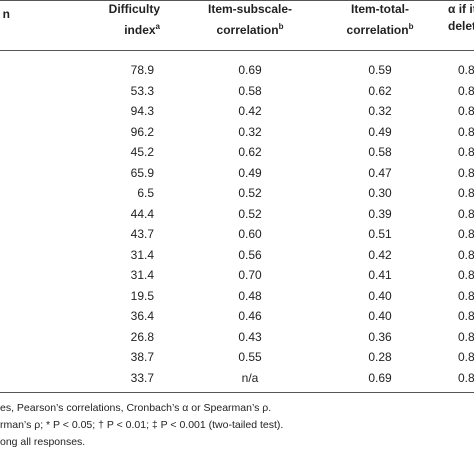 Image resolution: width=474 pixels, height=474 pixels. I want to click on cell-value: 0.55, so click(250, 357).